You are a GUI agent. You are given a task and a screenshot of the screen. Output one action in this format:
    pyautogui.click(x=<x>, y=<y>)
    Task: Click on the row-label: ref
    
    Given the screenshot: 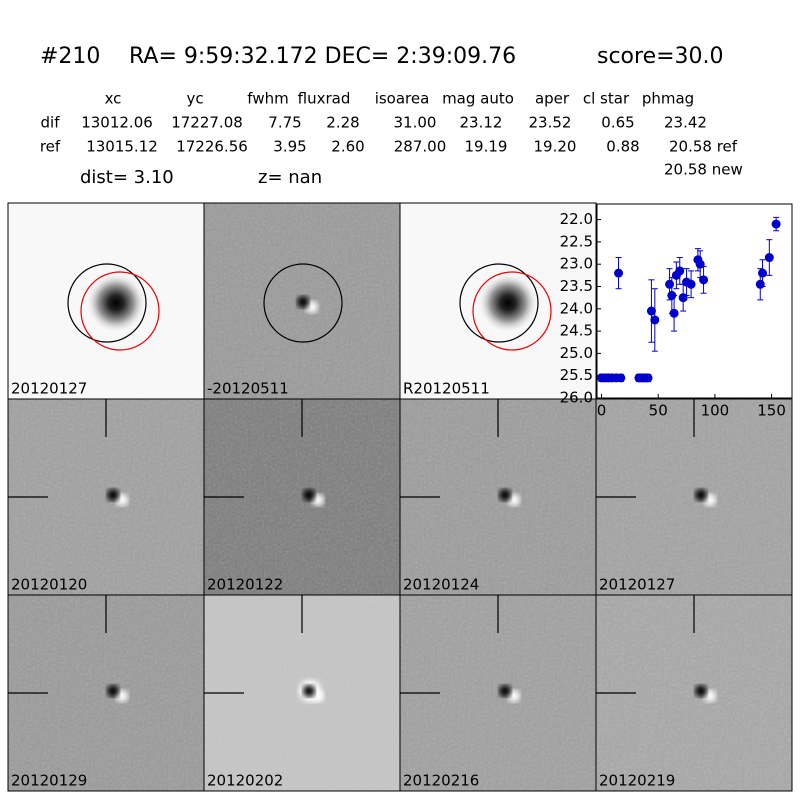 What is the action you would take?
    pyautogui.click(x=50, y=147)
    